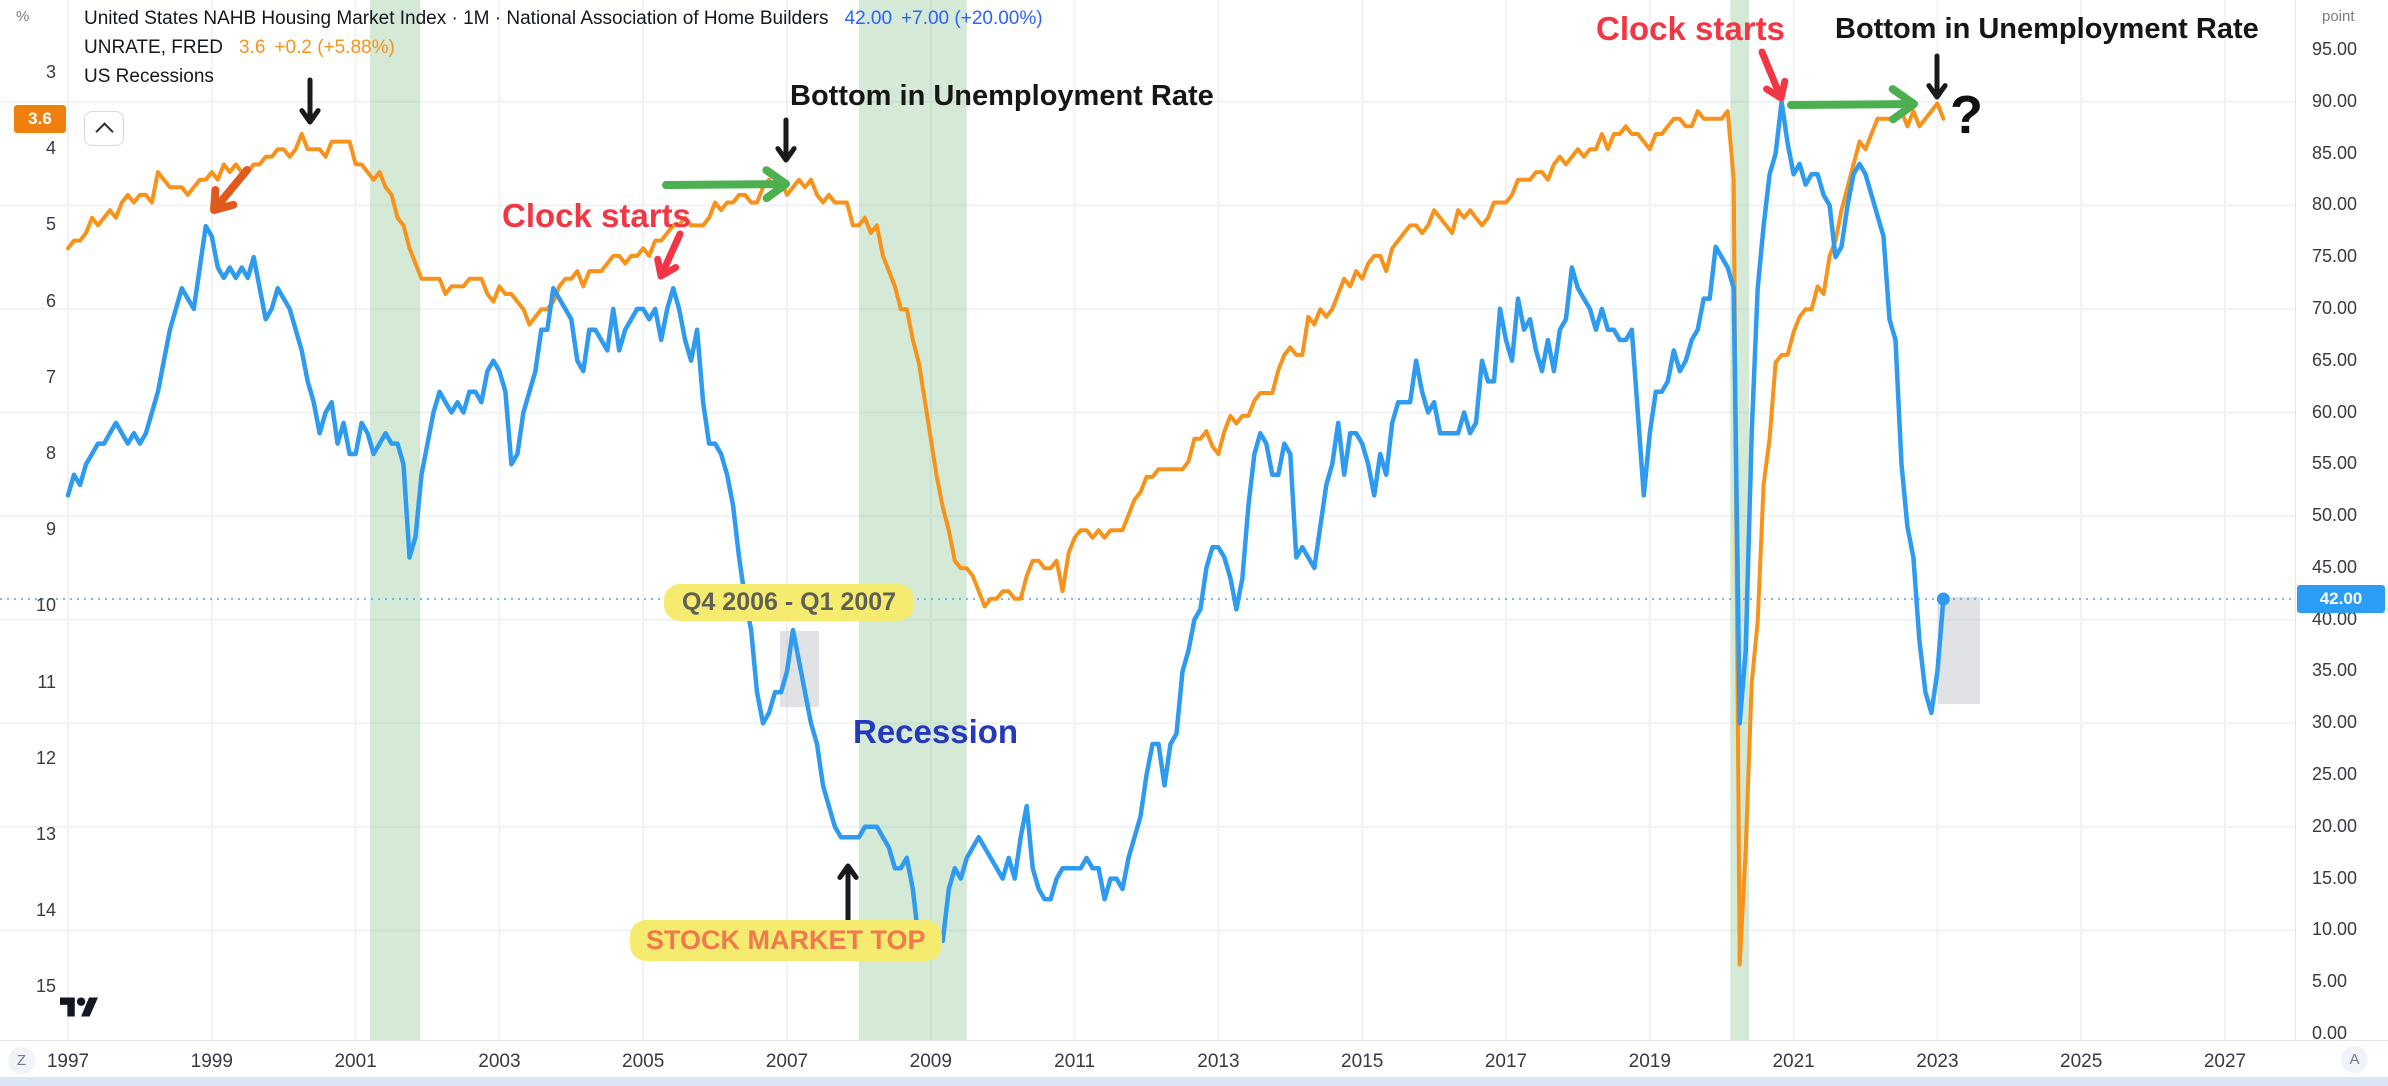  Describe the element at coordinates (230, 190) in the screenshot. I see `arrow-down-1998-nahb-peak-icon` at that location.